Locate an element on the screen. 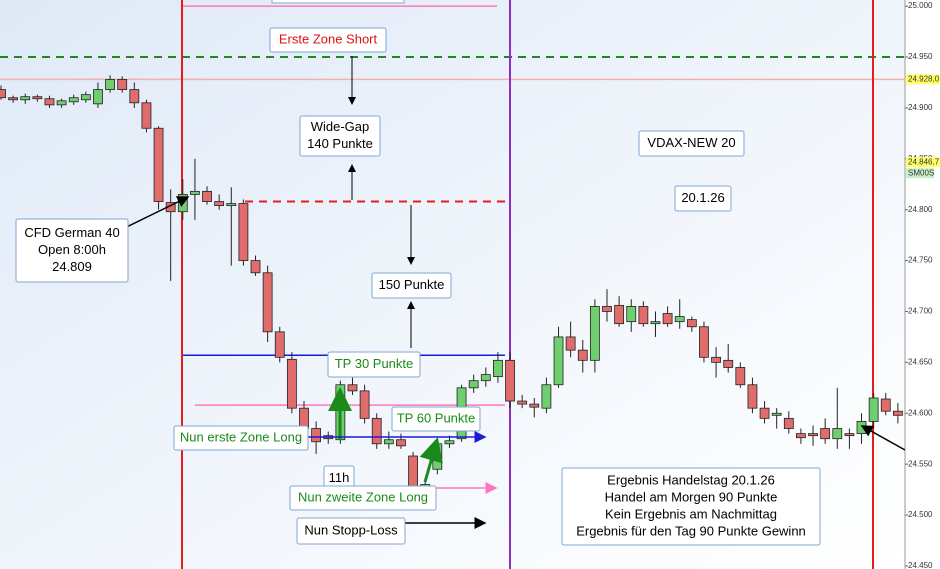 This screenshot has height=569, width=940. price-label: 24.846,7 is located at coordinates (924, 161).